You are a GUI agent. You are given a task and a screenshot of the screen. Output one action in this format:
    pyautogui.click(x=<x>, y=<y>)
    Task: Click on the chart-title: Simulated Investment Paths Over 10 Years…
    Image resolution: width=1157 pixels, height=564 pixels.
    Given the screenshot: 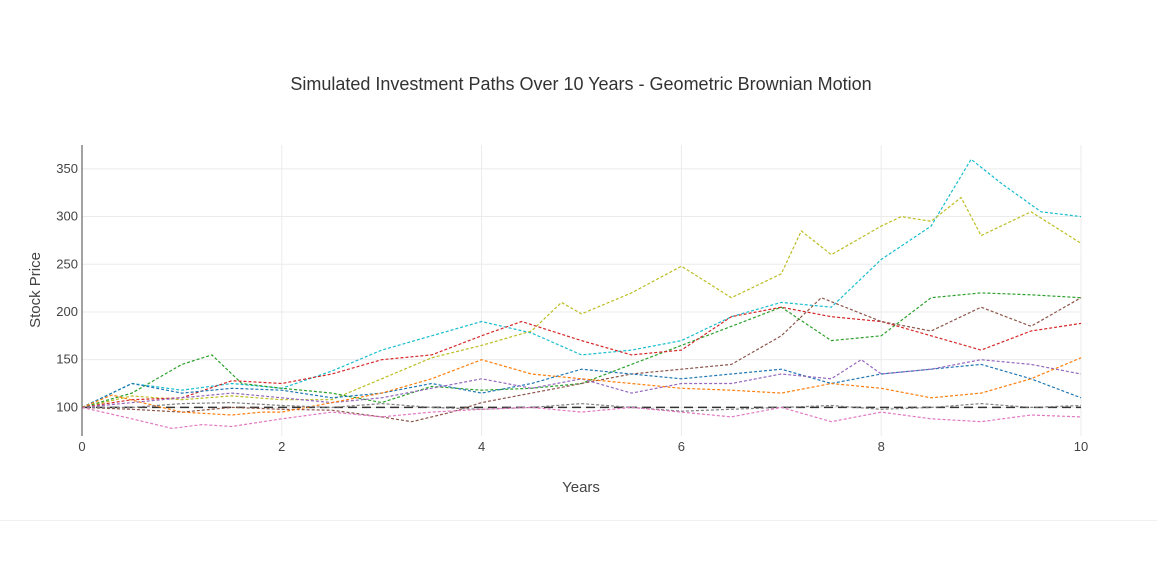 What is the action you would take?
    pyautogui.click(x=580, y=84)
    